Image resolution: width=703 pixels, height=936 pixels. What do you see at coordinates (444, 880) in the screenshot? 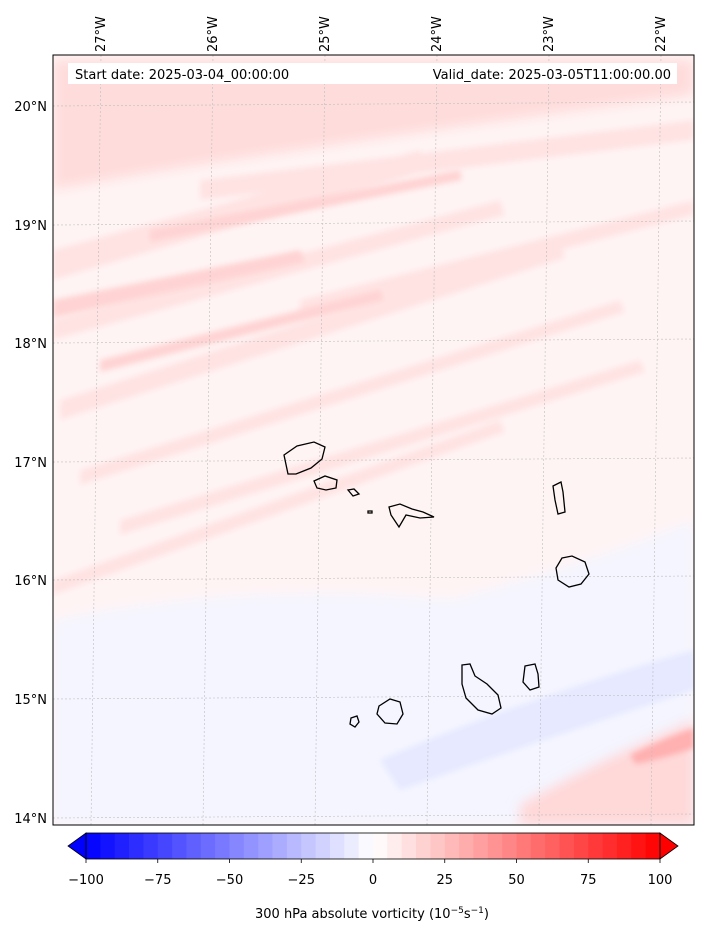
I see `colorbar-tick-label: 25` at bounding box center [444, 880].